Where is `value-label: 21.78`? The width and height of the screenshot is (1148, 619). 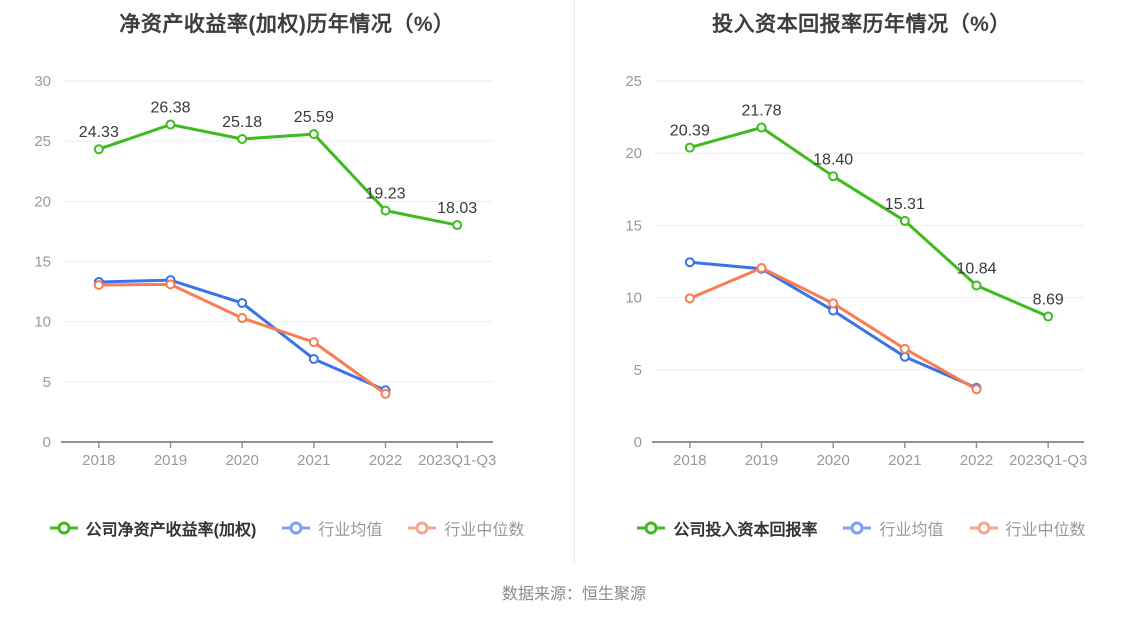 value-label: 21.78 is located at coordinates (761, 110).